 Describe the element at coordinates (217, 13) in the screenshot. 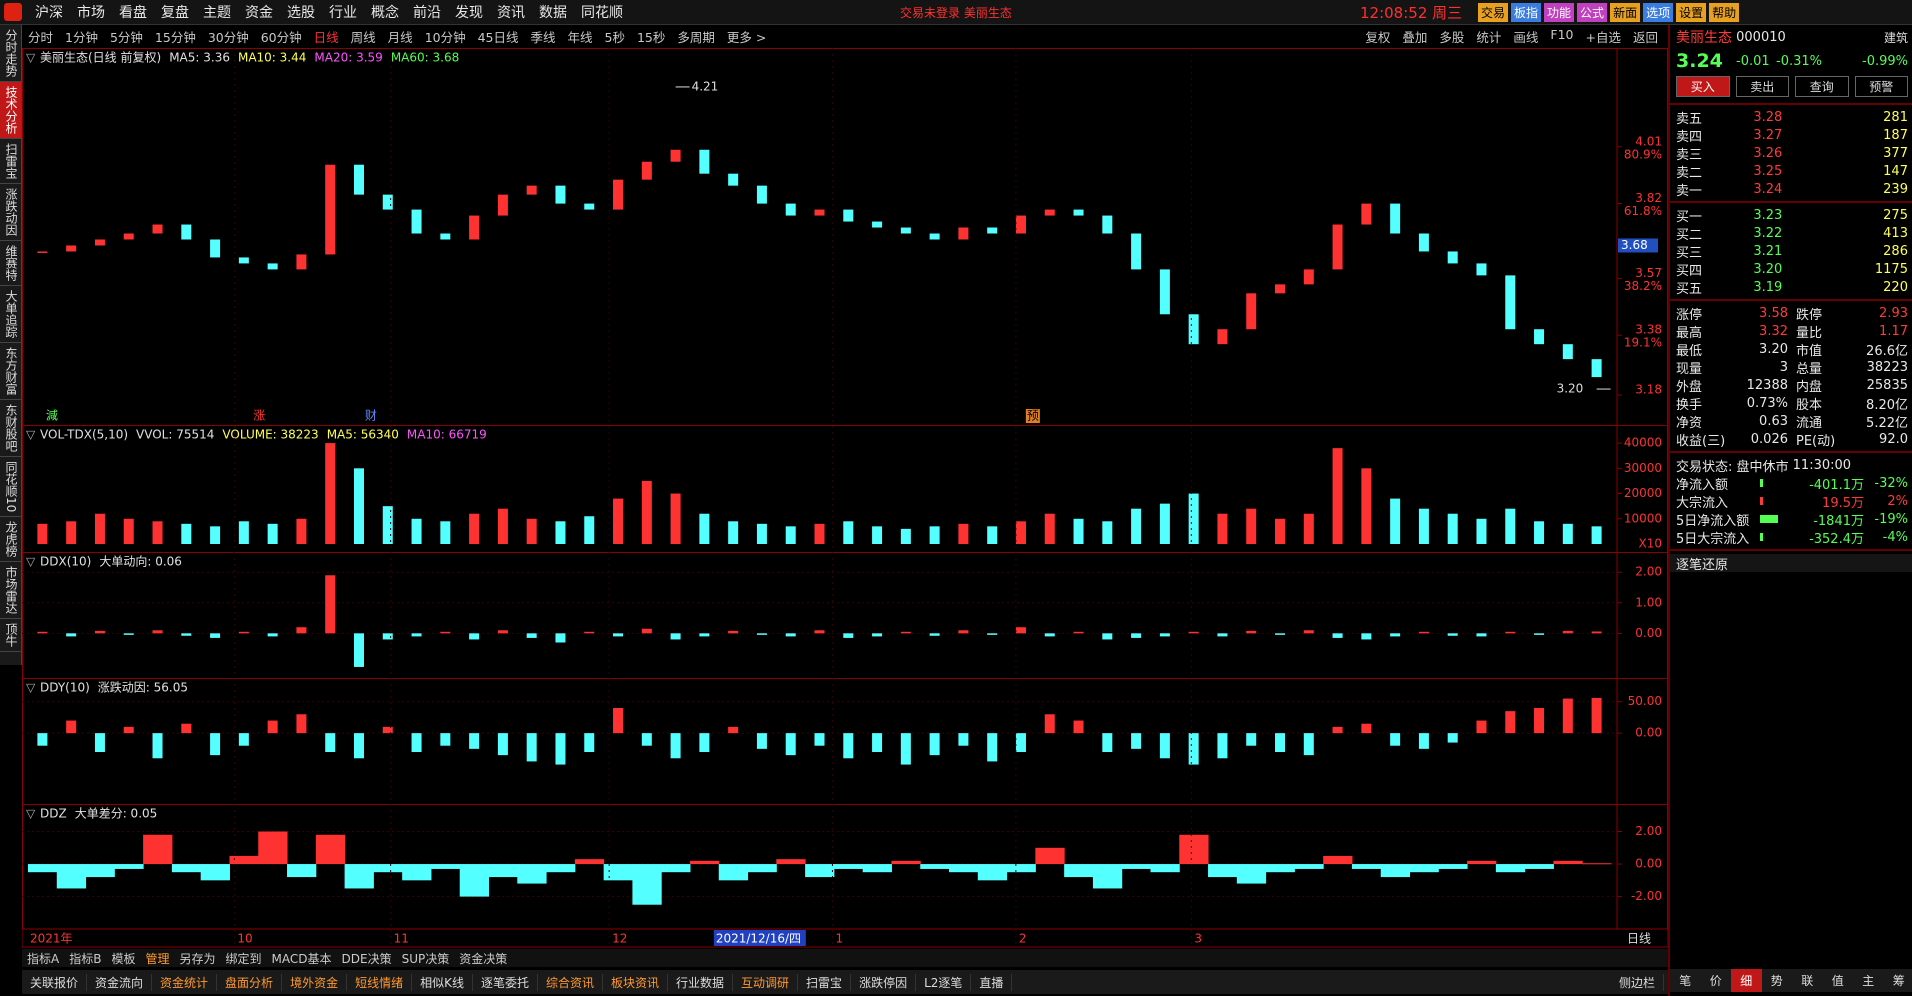

I see `menu-item: 主题` at that location.